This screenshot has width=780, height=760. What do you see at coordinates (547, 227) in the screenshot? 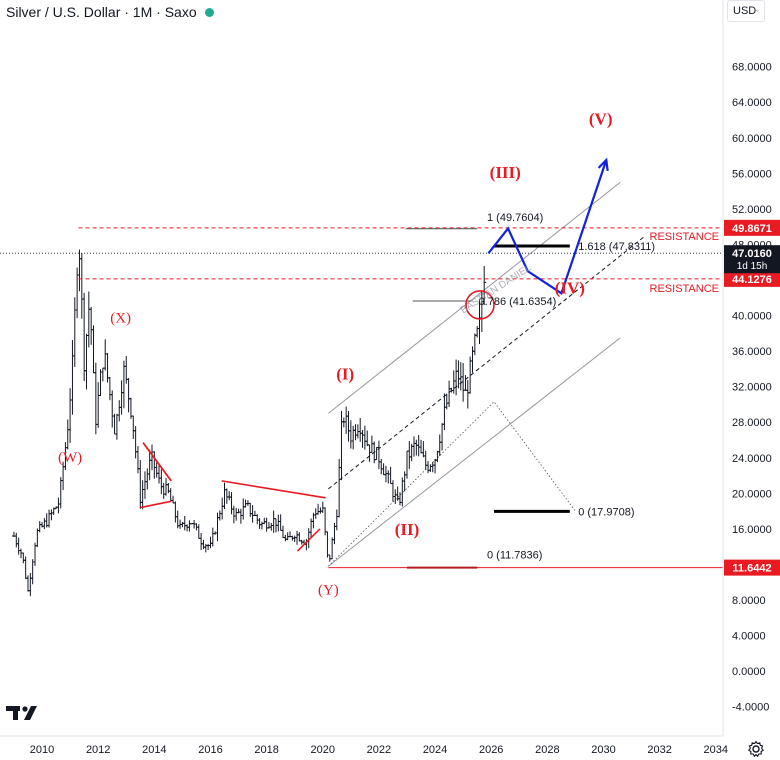
I see `wave-projection-path` at bounding box center [547, 227].